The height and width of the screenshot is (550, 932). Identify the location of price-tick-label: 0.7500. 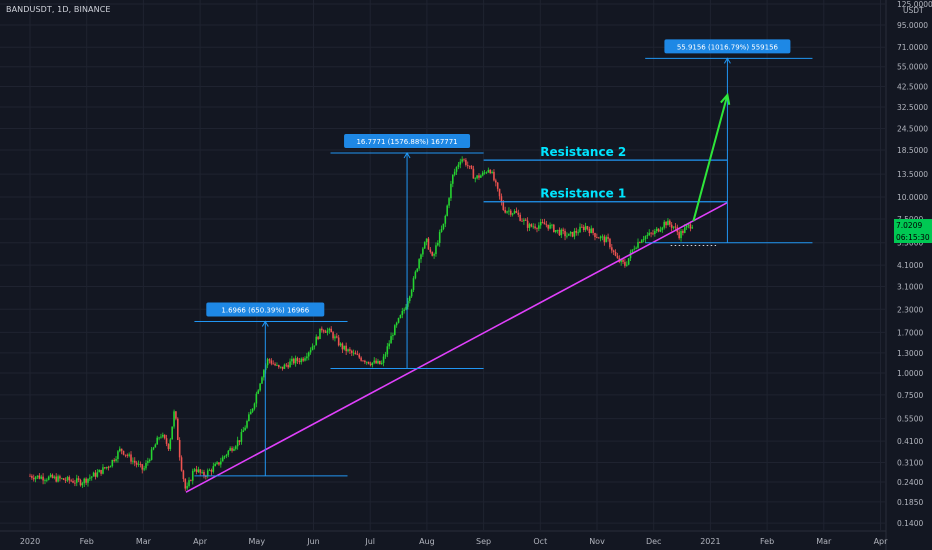
(910, 395).